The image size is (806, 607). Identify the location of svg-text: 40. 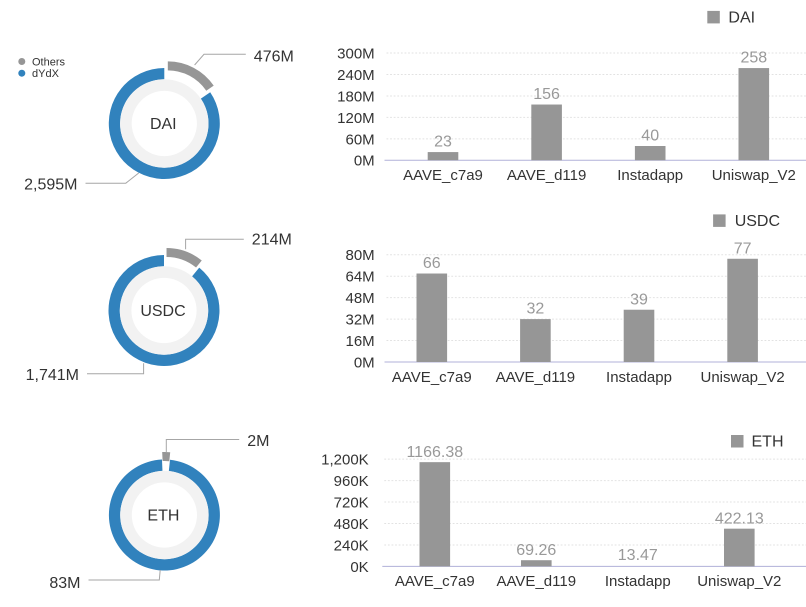
(650, 136).